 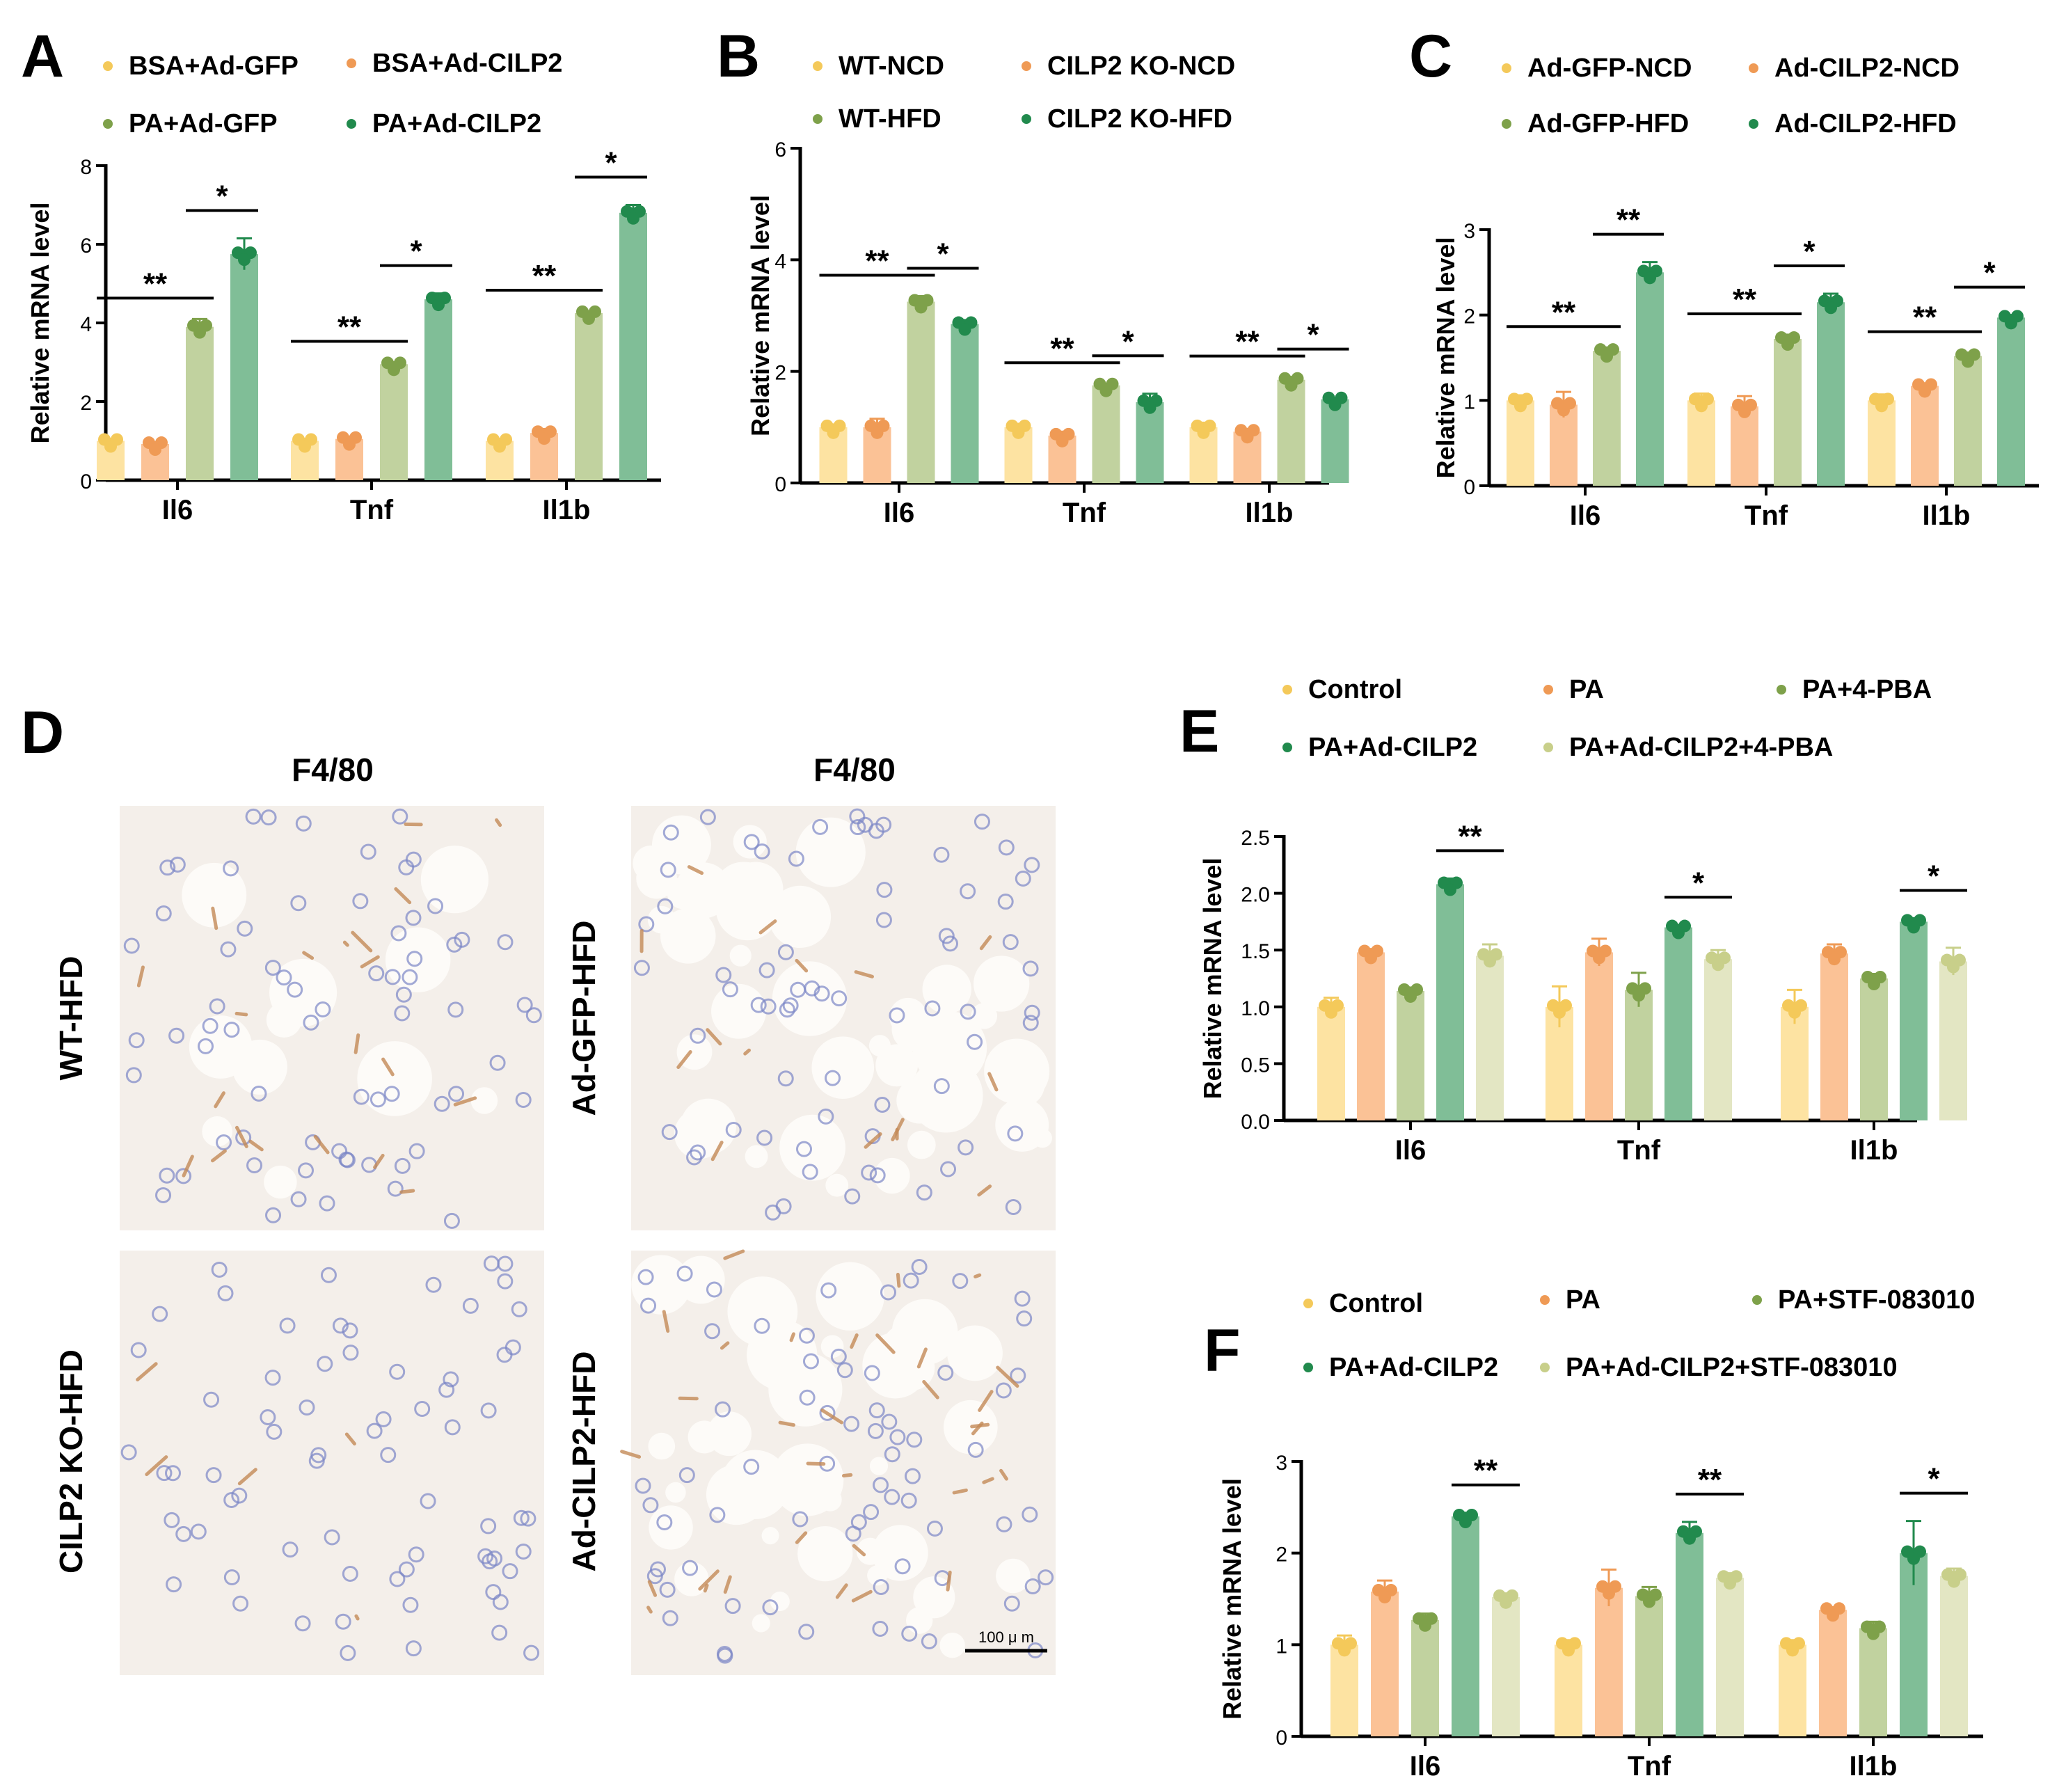 What do you see at coordinates (1255, 895) in the screenshot?
I see `y-tick-label: 2.0` at bounding box center [1255, 895].